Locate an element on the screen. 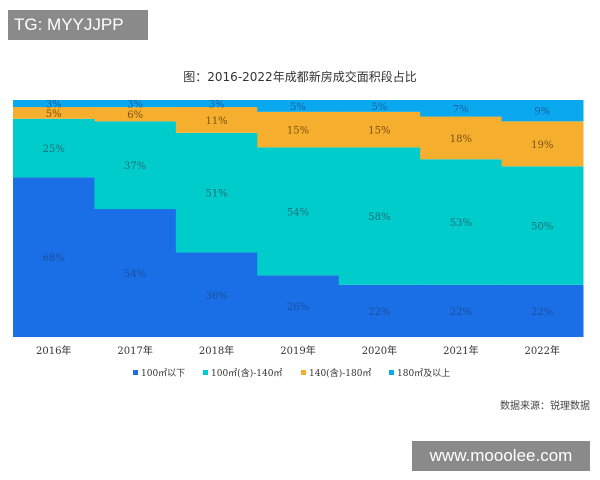 The image size is (600, 480). data-label: 58% is located at coordinates (379, 217).